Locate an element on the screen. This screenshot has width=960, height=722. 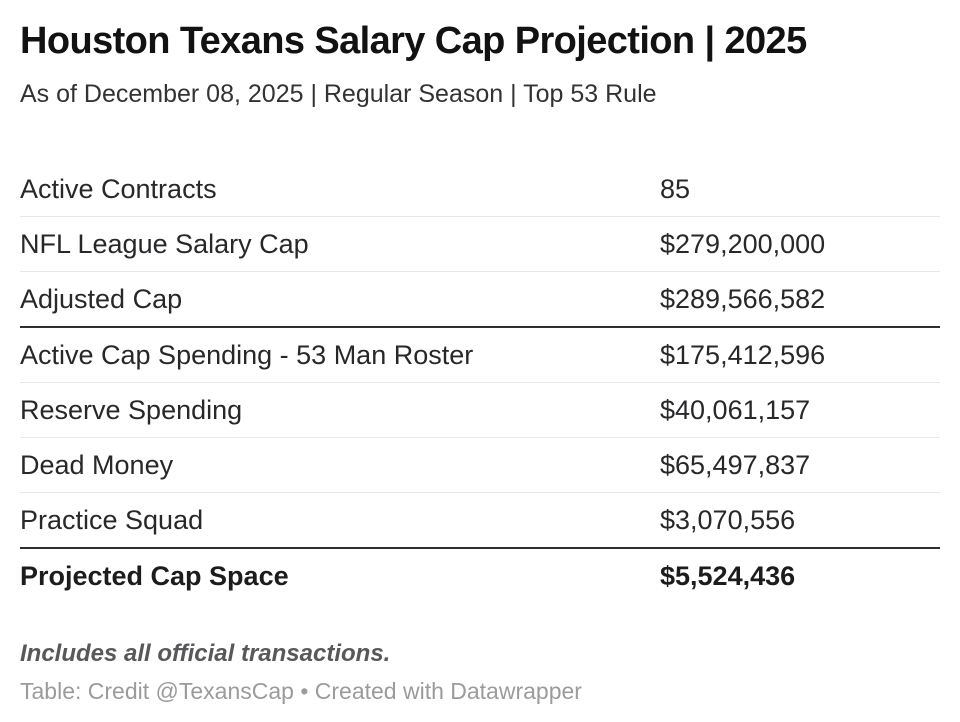
row-value: $175,412,596 is located at coordinates (743, 354).